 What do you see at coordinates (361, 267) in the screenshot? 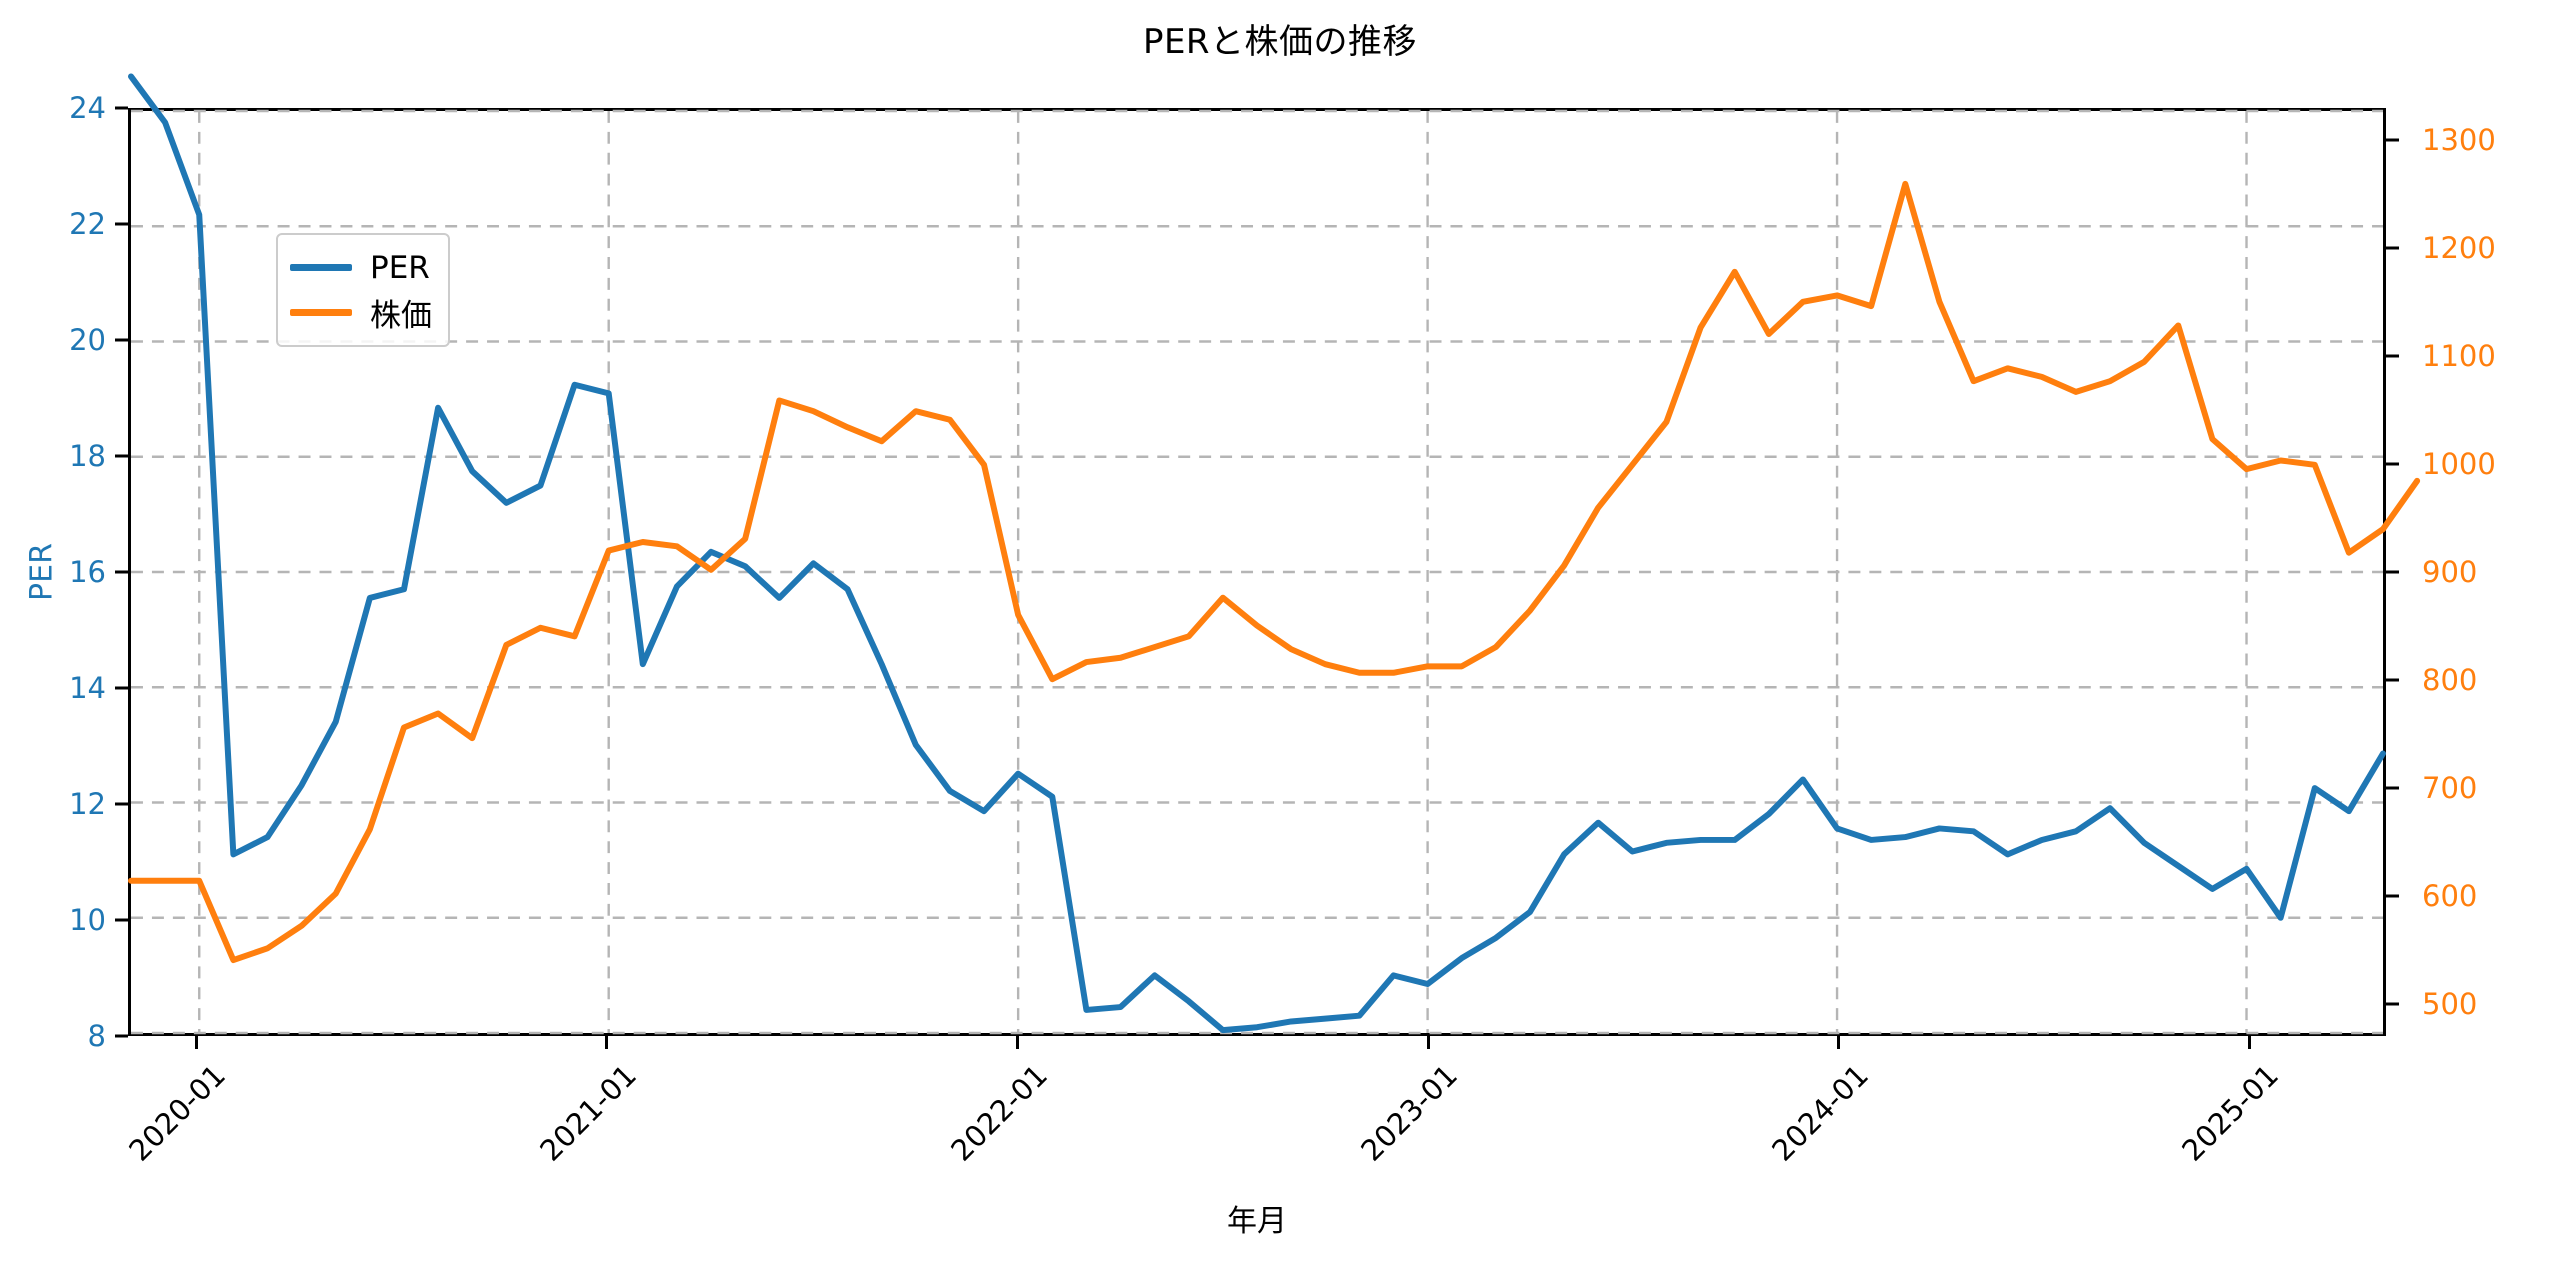
I see `legend-item-per: PER` at bounding box center [361, 267].